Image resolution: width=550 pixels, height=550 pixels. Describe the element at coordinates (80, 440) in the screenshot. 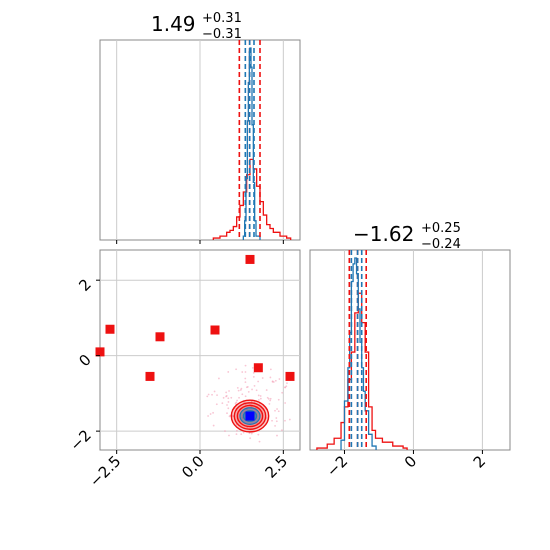

I see `scatter-y-tick-label: −2` at that location.